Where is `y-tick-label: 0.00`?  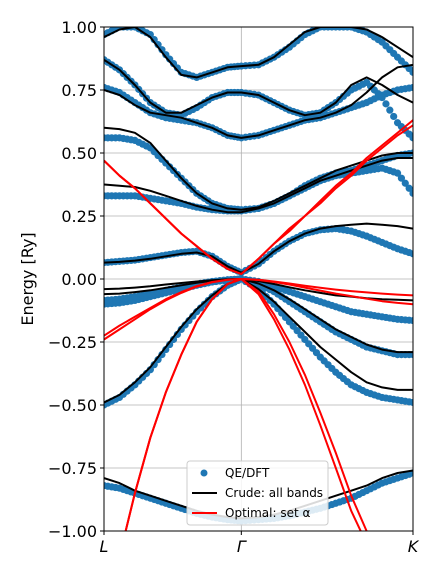 y-tick-label: 0.00 is located at coordinates (79, 279).